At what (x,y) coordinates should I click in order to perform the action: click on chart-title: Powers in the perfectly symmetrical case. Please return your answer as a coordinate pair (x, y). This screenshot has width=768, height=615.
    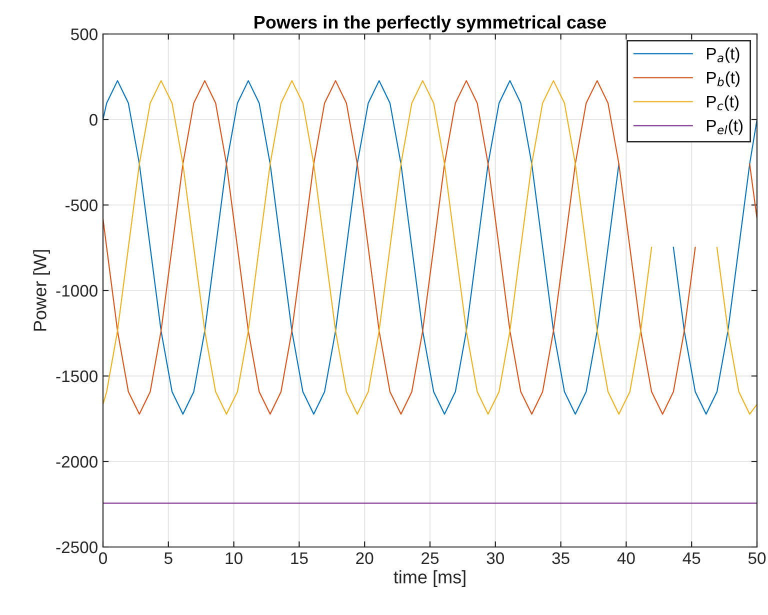
    Looking at the image, I should click on (430, 23).